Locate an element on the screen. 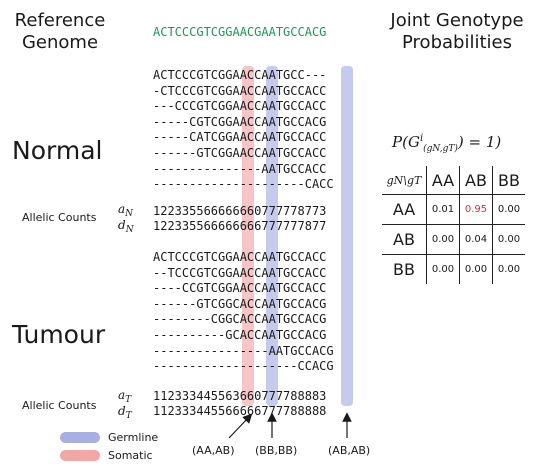 This screenshot has width=545, height=475. tumour-a-counts: 112333445563660777788883 is located at coordinates (240, 396).